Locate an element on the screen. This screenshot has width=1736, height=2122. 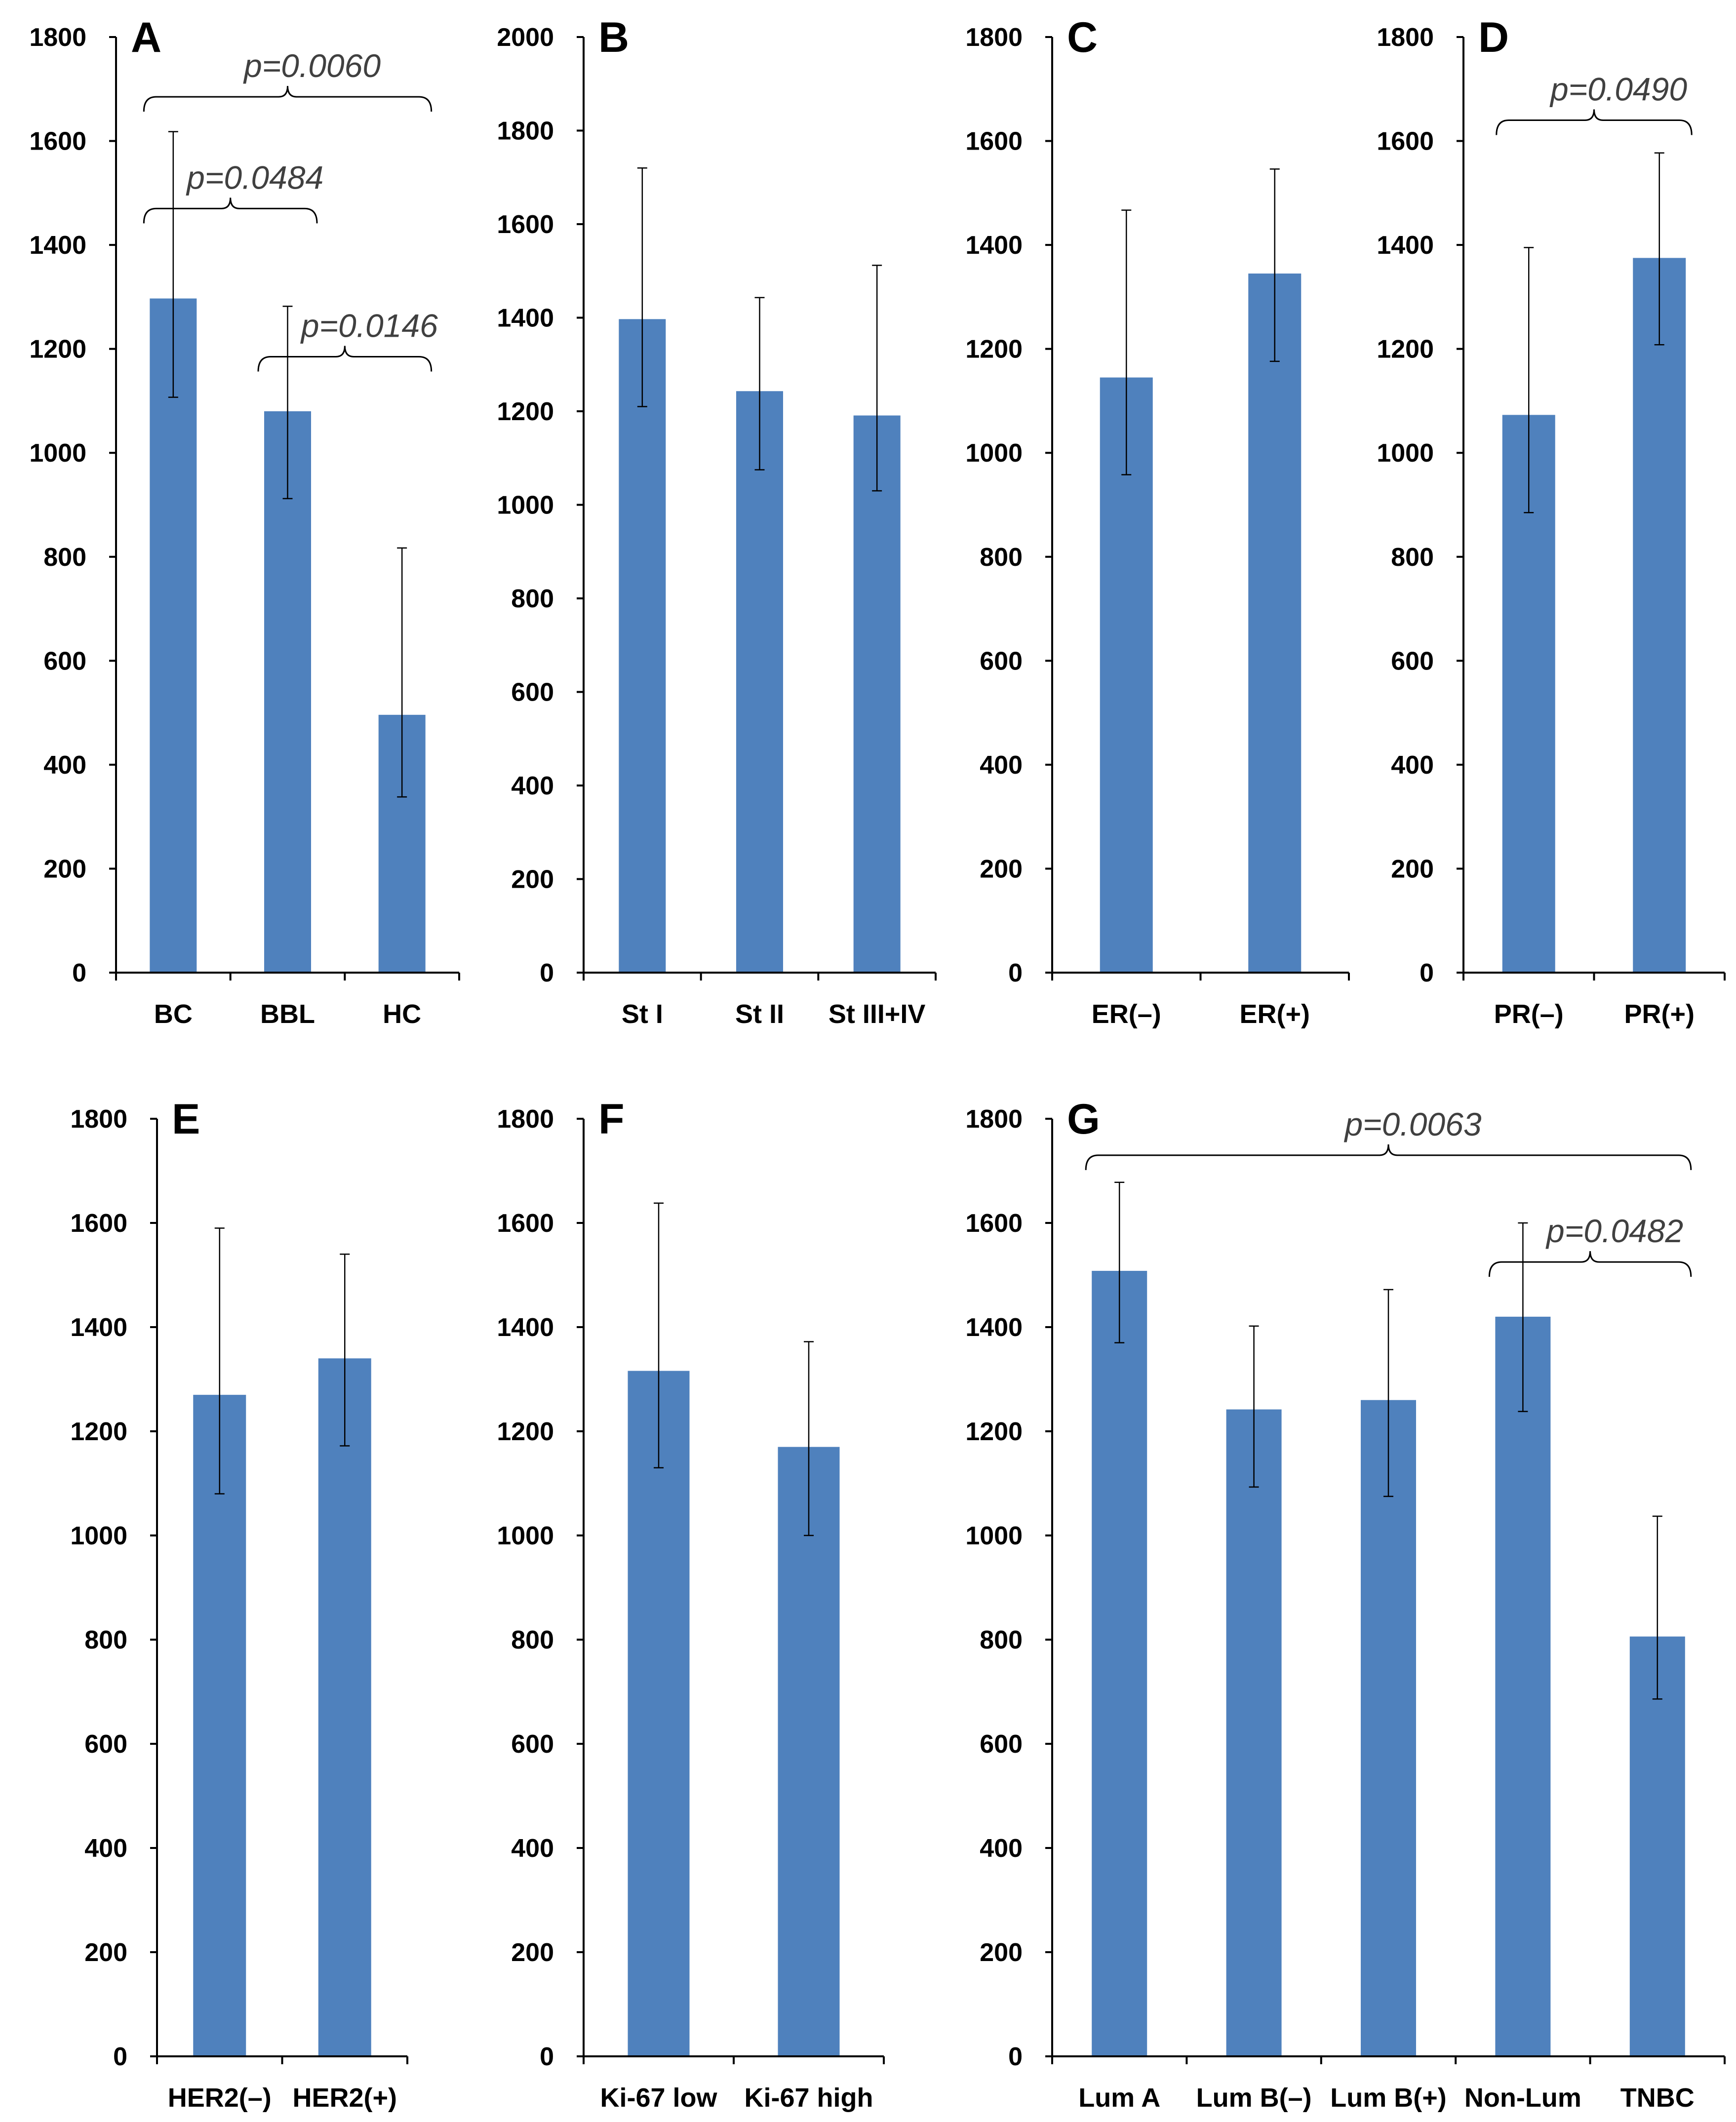
category-label: PR(+) is located at coordinates (1660, 1014).